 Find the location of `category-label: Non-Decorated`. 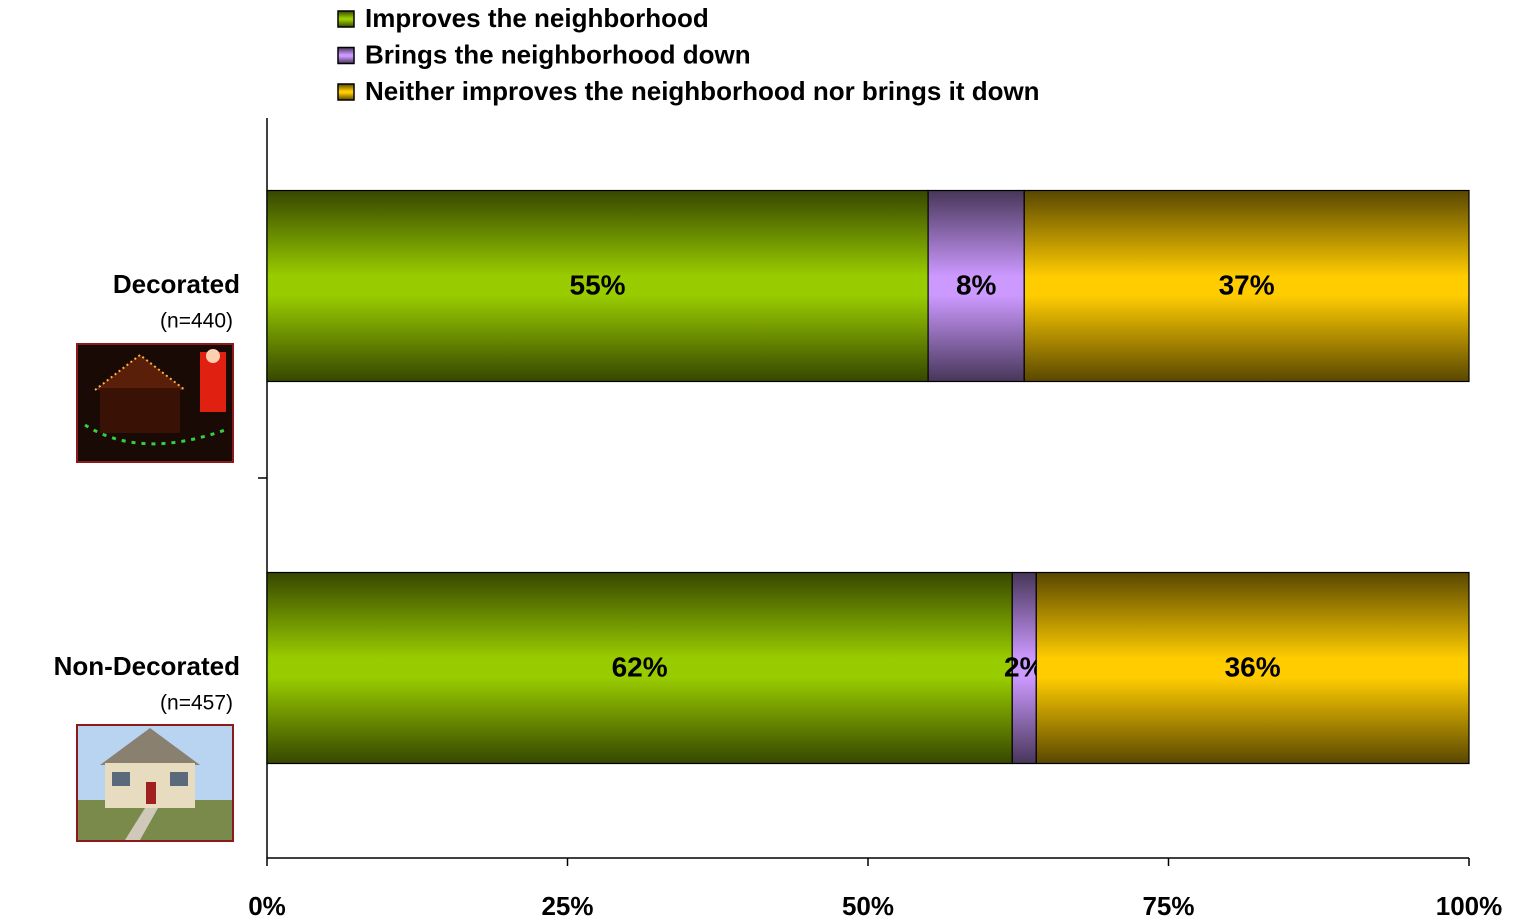

category-label: Non-Decorated is located at coordinates (147, 666).